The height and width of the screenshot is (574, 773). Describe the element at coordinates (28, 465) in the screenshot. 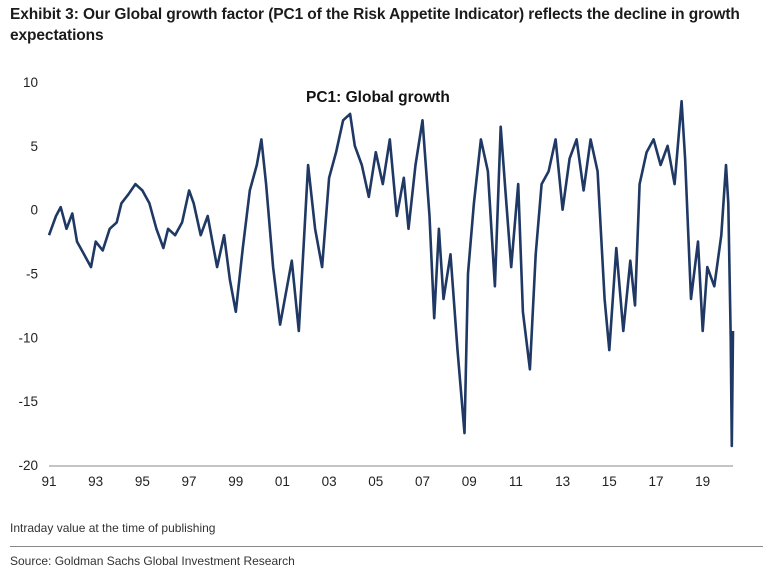

I see `y-tick-label: -20` at that location.